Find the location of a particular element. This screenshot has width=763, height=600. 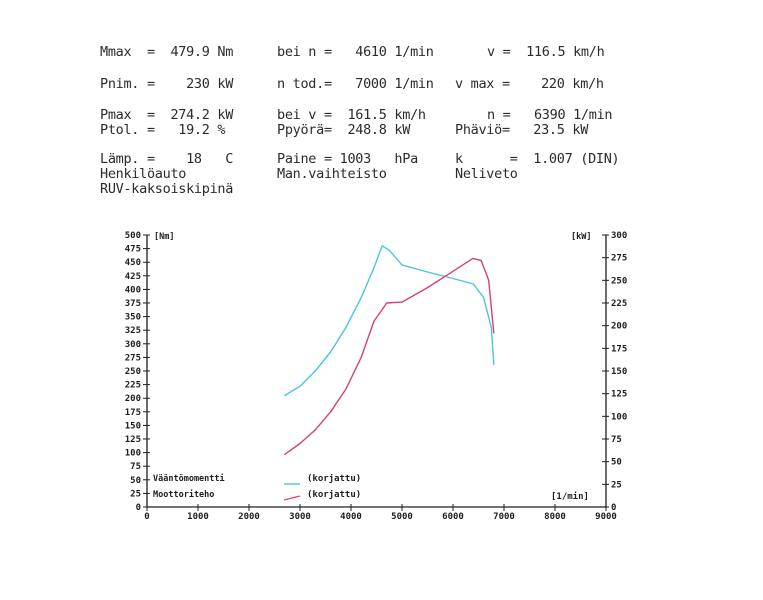

left-tick-label: 100 is located at coordinates (133, 454).